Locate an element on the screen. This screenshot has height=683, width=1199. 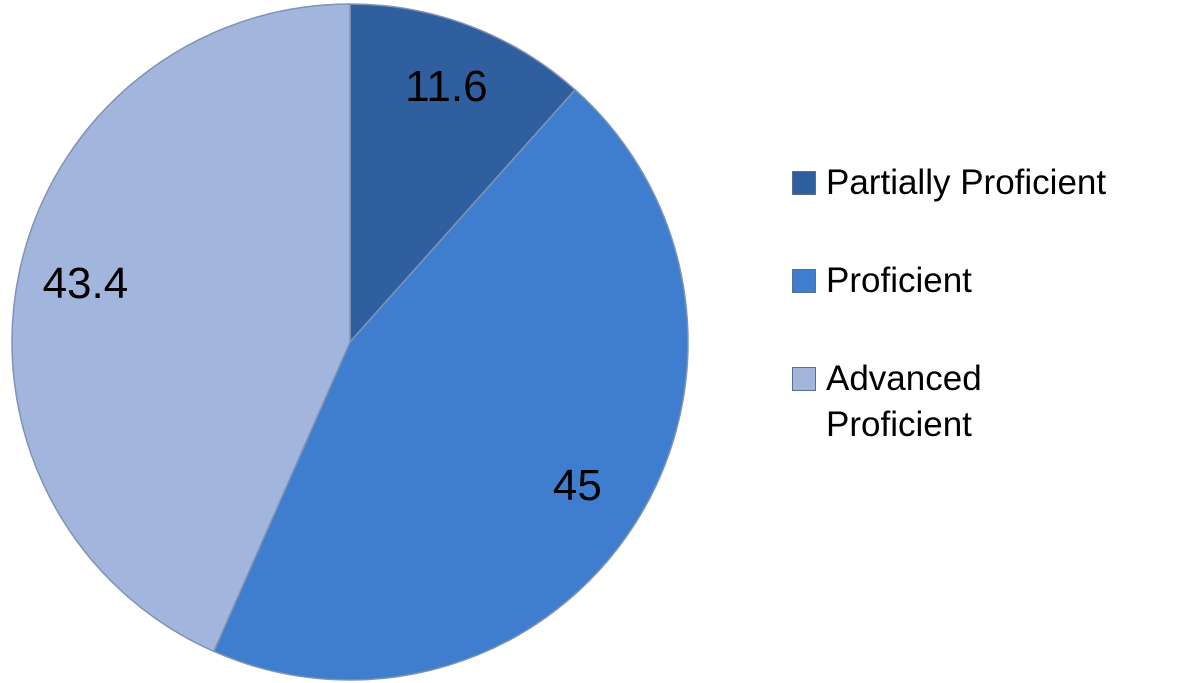
slice-label: 43.4 is located at coordinates (86, 283).